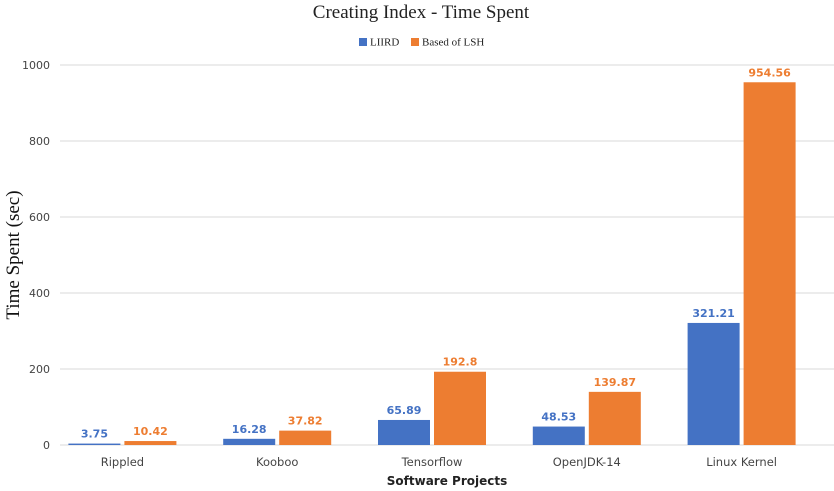  Describe the element at coordinates (94, 434) in the screenshot. I see `data-label: 3.75` at that location.